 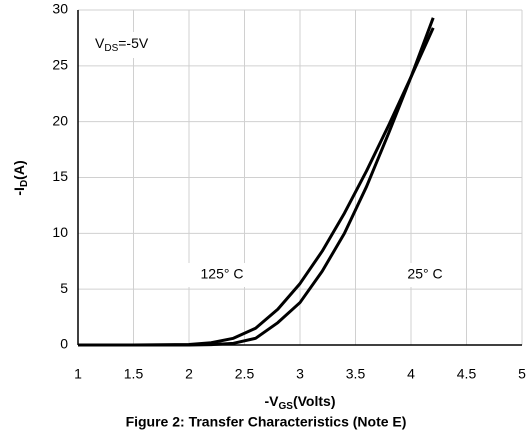 What do you see at coordinates (189, 374) in the screenshot?
I see `x-tick-label: 2` at bounding box center [189, 374].